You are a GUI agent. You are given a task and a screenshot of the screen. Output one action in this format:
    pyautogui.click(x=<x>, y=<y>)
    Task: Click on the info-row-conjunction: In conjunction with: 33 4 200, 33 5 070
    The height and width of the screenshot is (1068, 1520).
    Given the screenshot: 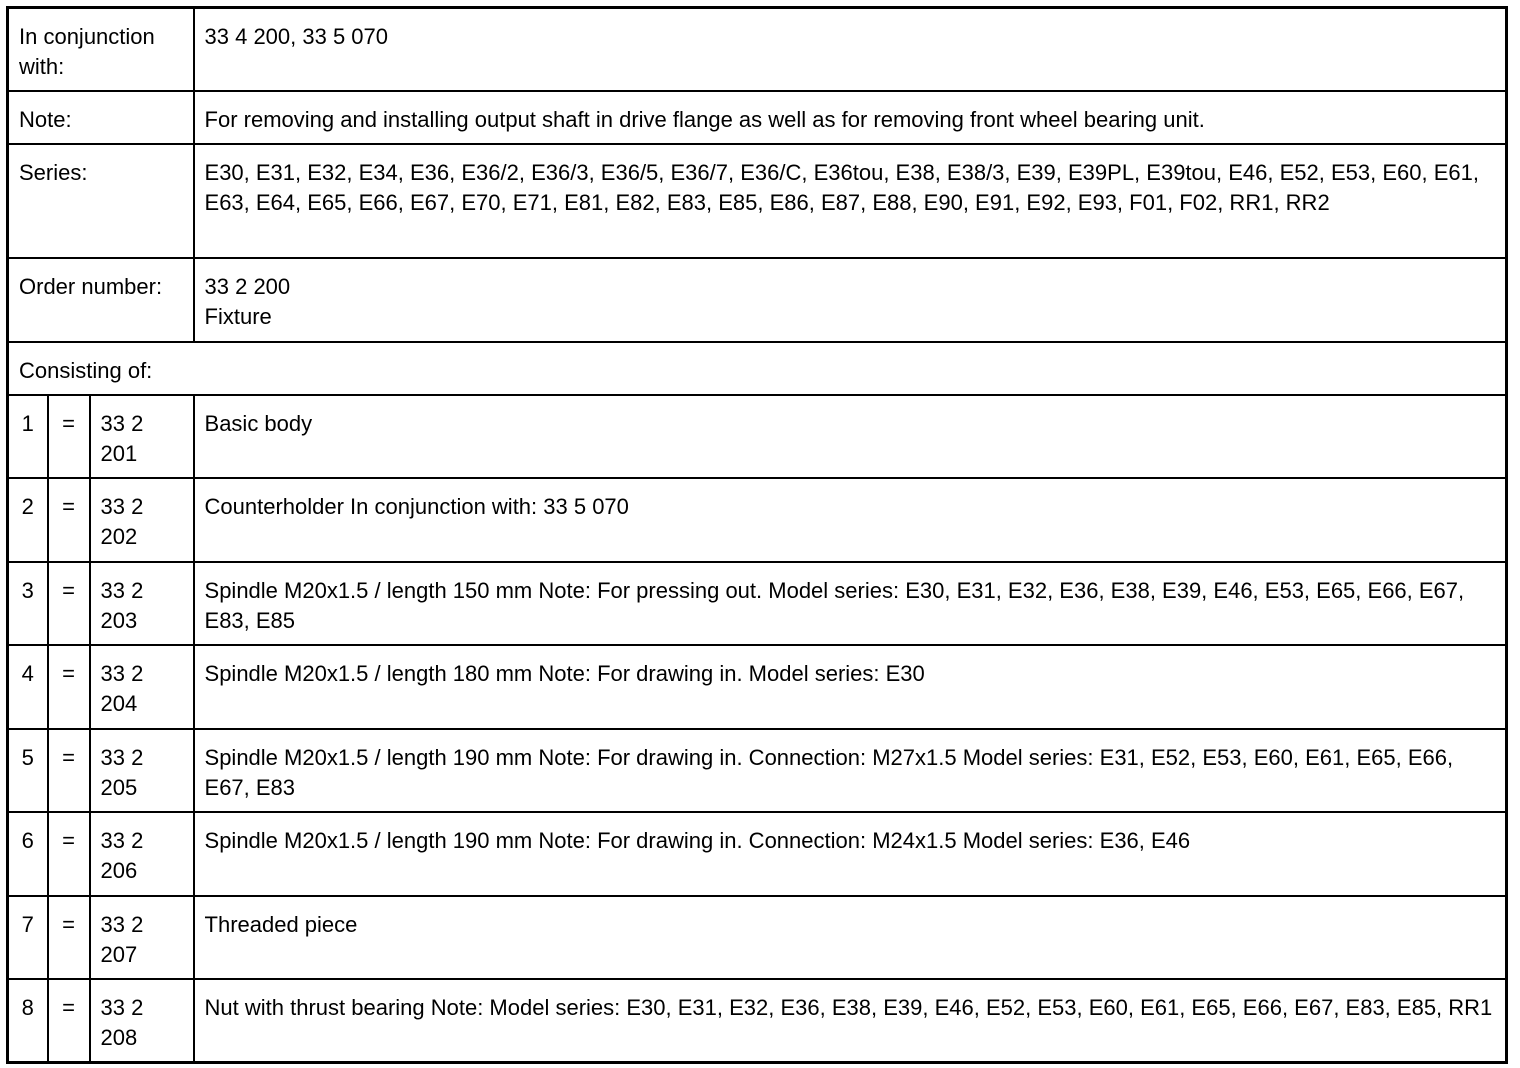 What is the action you would take?
    pyautogui.click(x=757, y=49)
    